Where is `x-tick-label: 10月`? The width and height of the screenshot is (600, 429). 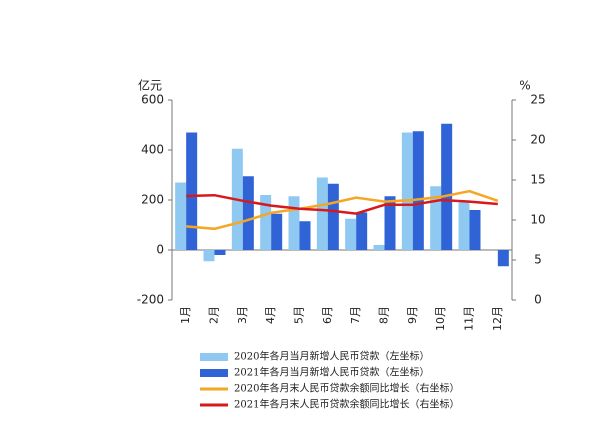
x-tick-label: 10月 is located at coordinates (440, 318).